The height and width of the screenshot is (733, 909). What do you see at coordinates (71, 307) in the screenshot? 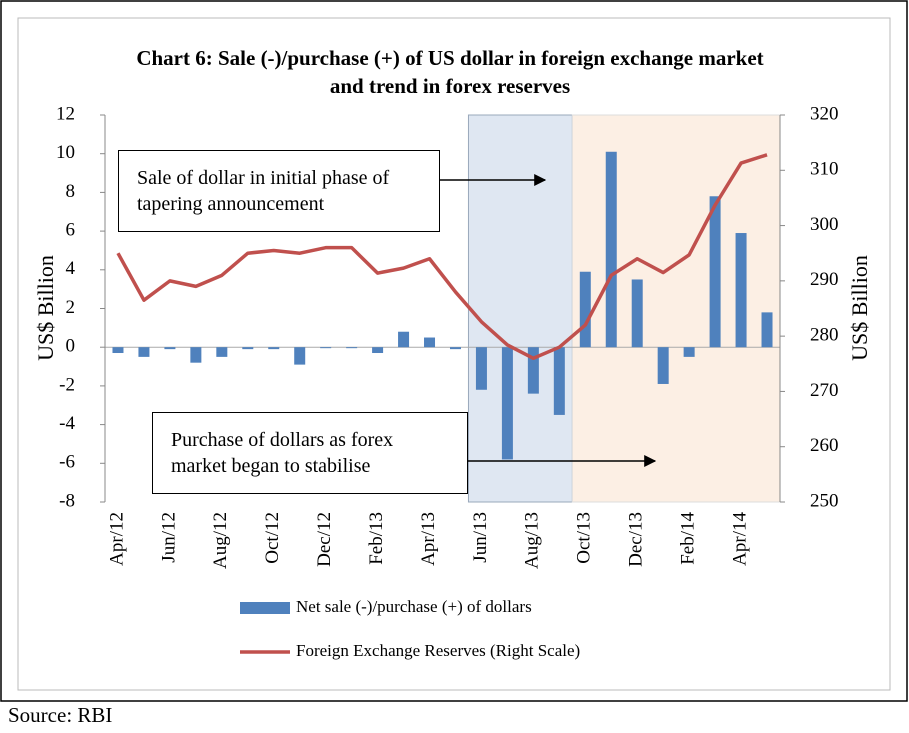
I see `y-tick-label: 2` at bounding box center [71, 307].